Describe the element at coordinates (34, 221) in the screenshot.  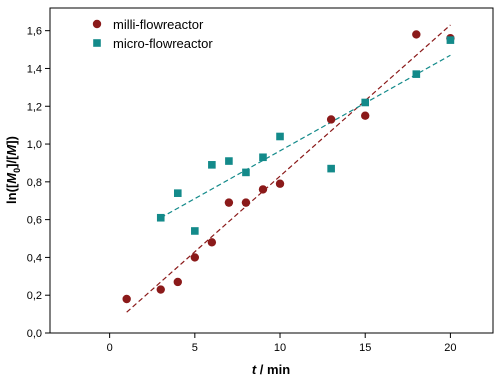
I see `y-tick-label: 0,6` at that location.